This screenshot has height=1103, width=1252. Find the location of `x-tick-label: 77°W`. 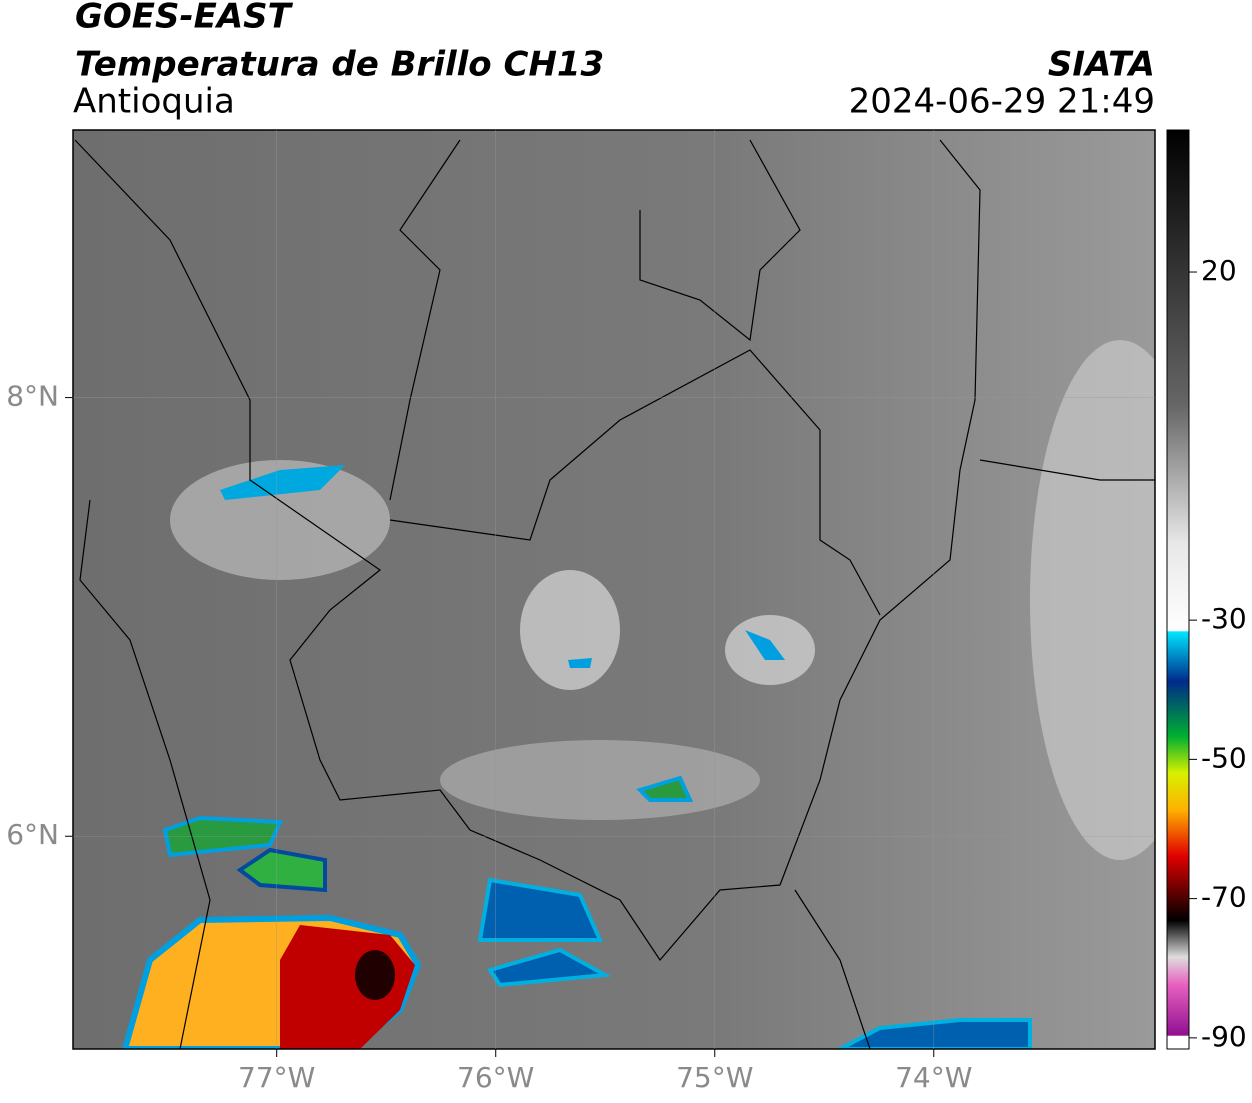

x-tick-label: 77°W is located at coordinates (276, 1077).